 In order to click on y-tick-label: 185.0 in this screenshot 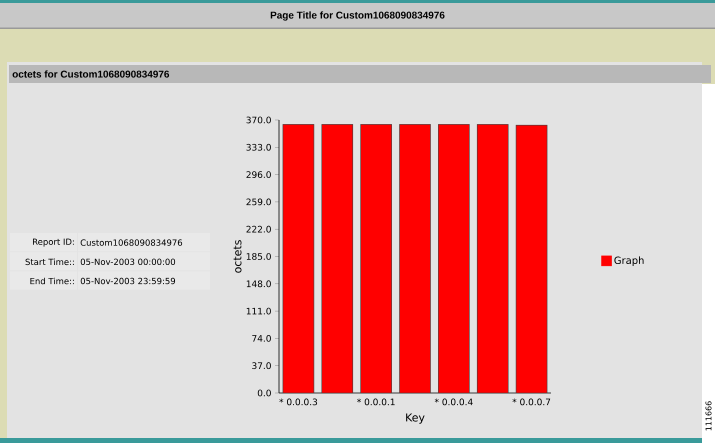, I will do `click(258, 256)`.